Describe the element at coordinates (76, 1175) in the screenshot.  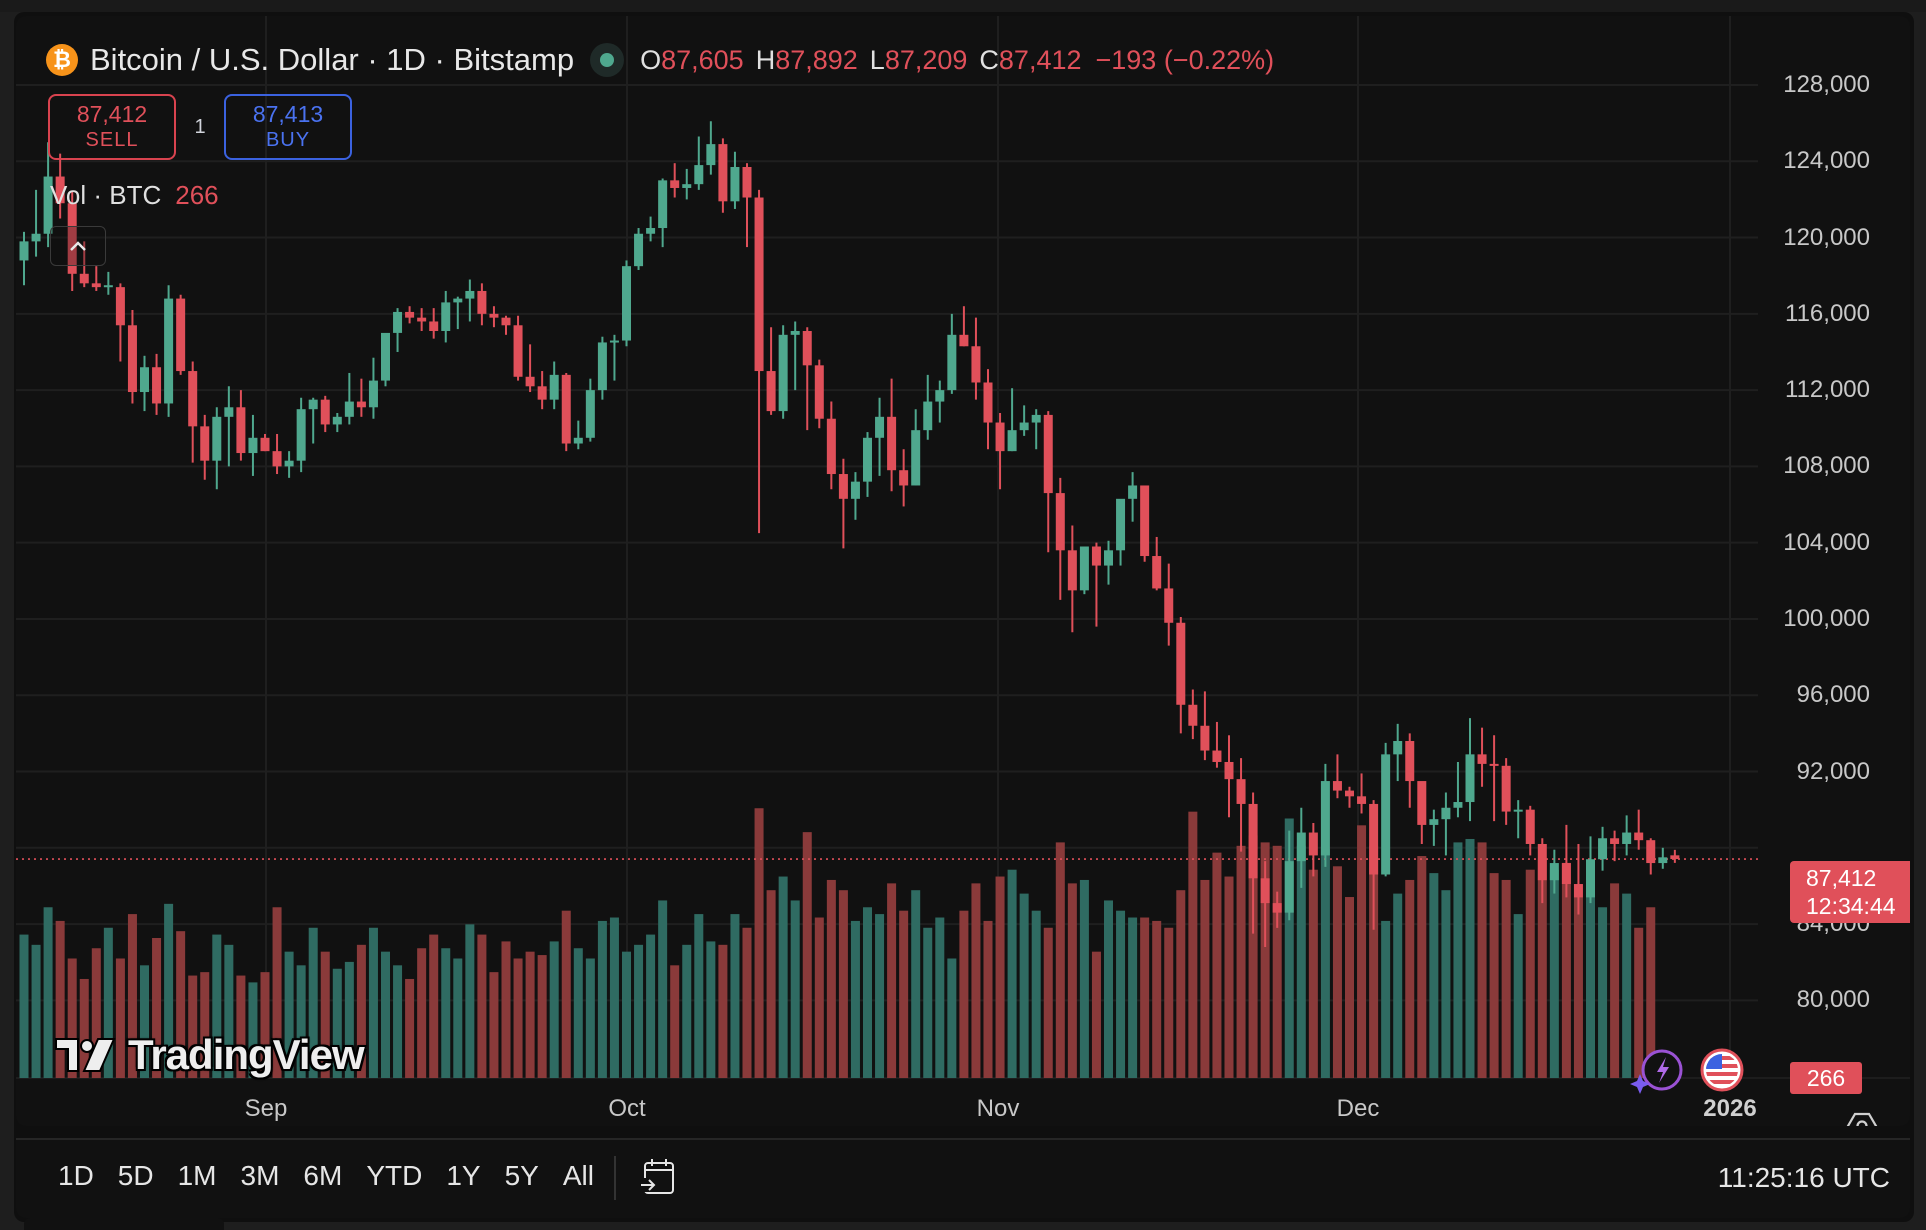
I see `range-button-1d: 1D` at that location.